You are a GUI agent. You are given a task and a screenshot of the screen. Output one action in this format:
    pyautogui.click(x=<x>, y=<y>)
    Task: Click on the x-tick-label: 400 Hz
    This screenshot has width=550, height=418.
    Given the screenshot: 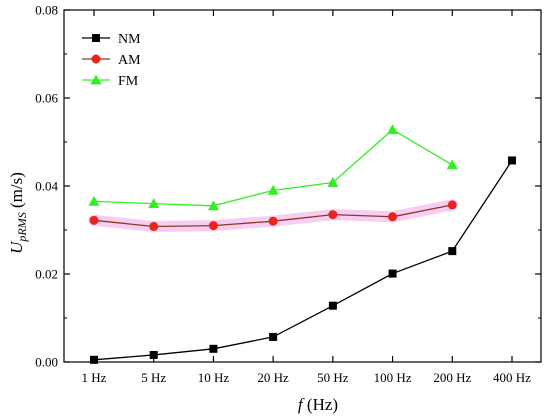 What is the action you would take?
    pyautogui.click(x=512, y=377)
    